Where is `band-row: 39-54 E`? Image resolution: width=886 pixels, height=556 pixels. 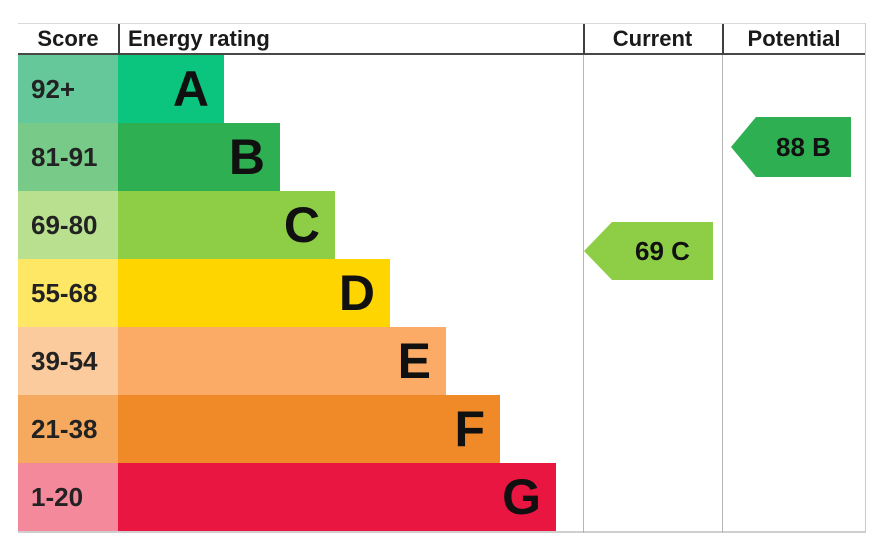
band-row: 39-54 E is located at coordinates (442, 361).